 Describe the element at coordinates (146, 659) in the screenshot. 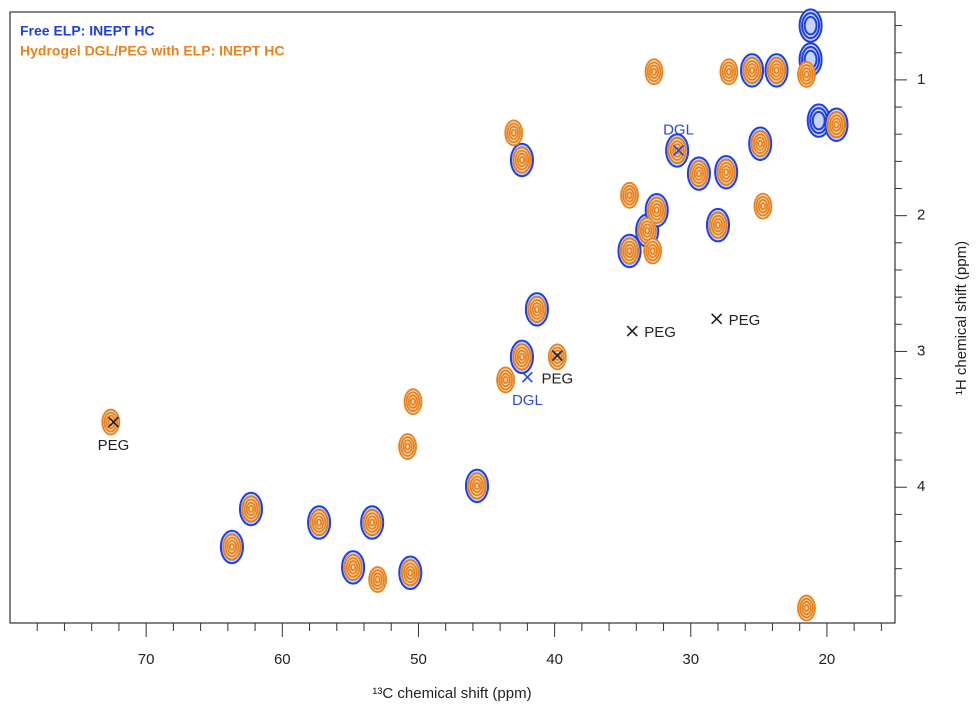

I see `x-tick-label: 70` at that location.